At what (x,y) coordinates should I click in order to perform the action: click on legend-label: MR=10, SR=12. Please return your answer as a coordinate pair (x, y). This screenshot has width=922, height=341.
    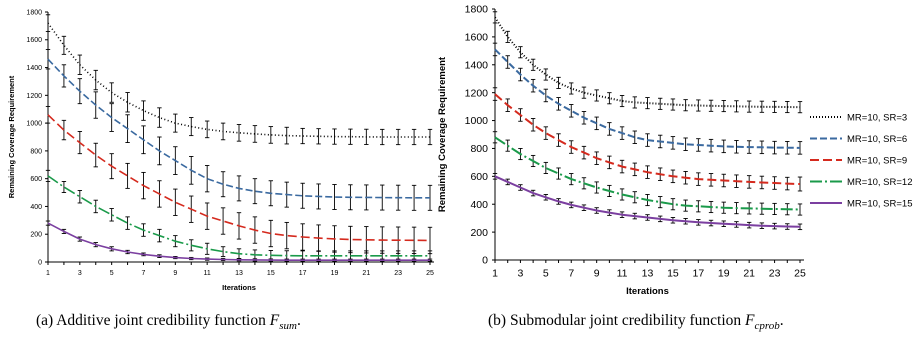
    Looking at the image, I should click on (879, 182).